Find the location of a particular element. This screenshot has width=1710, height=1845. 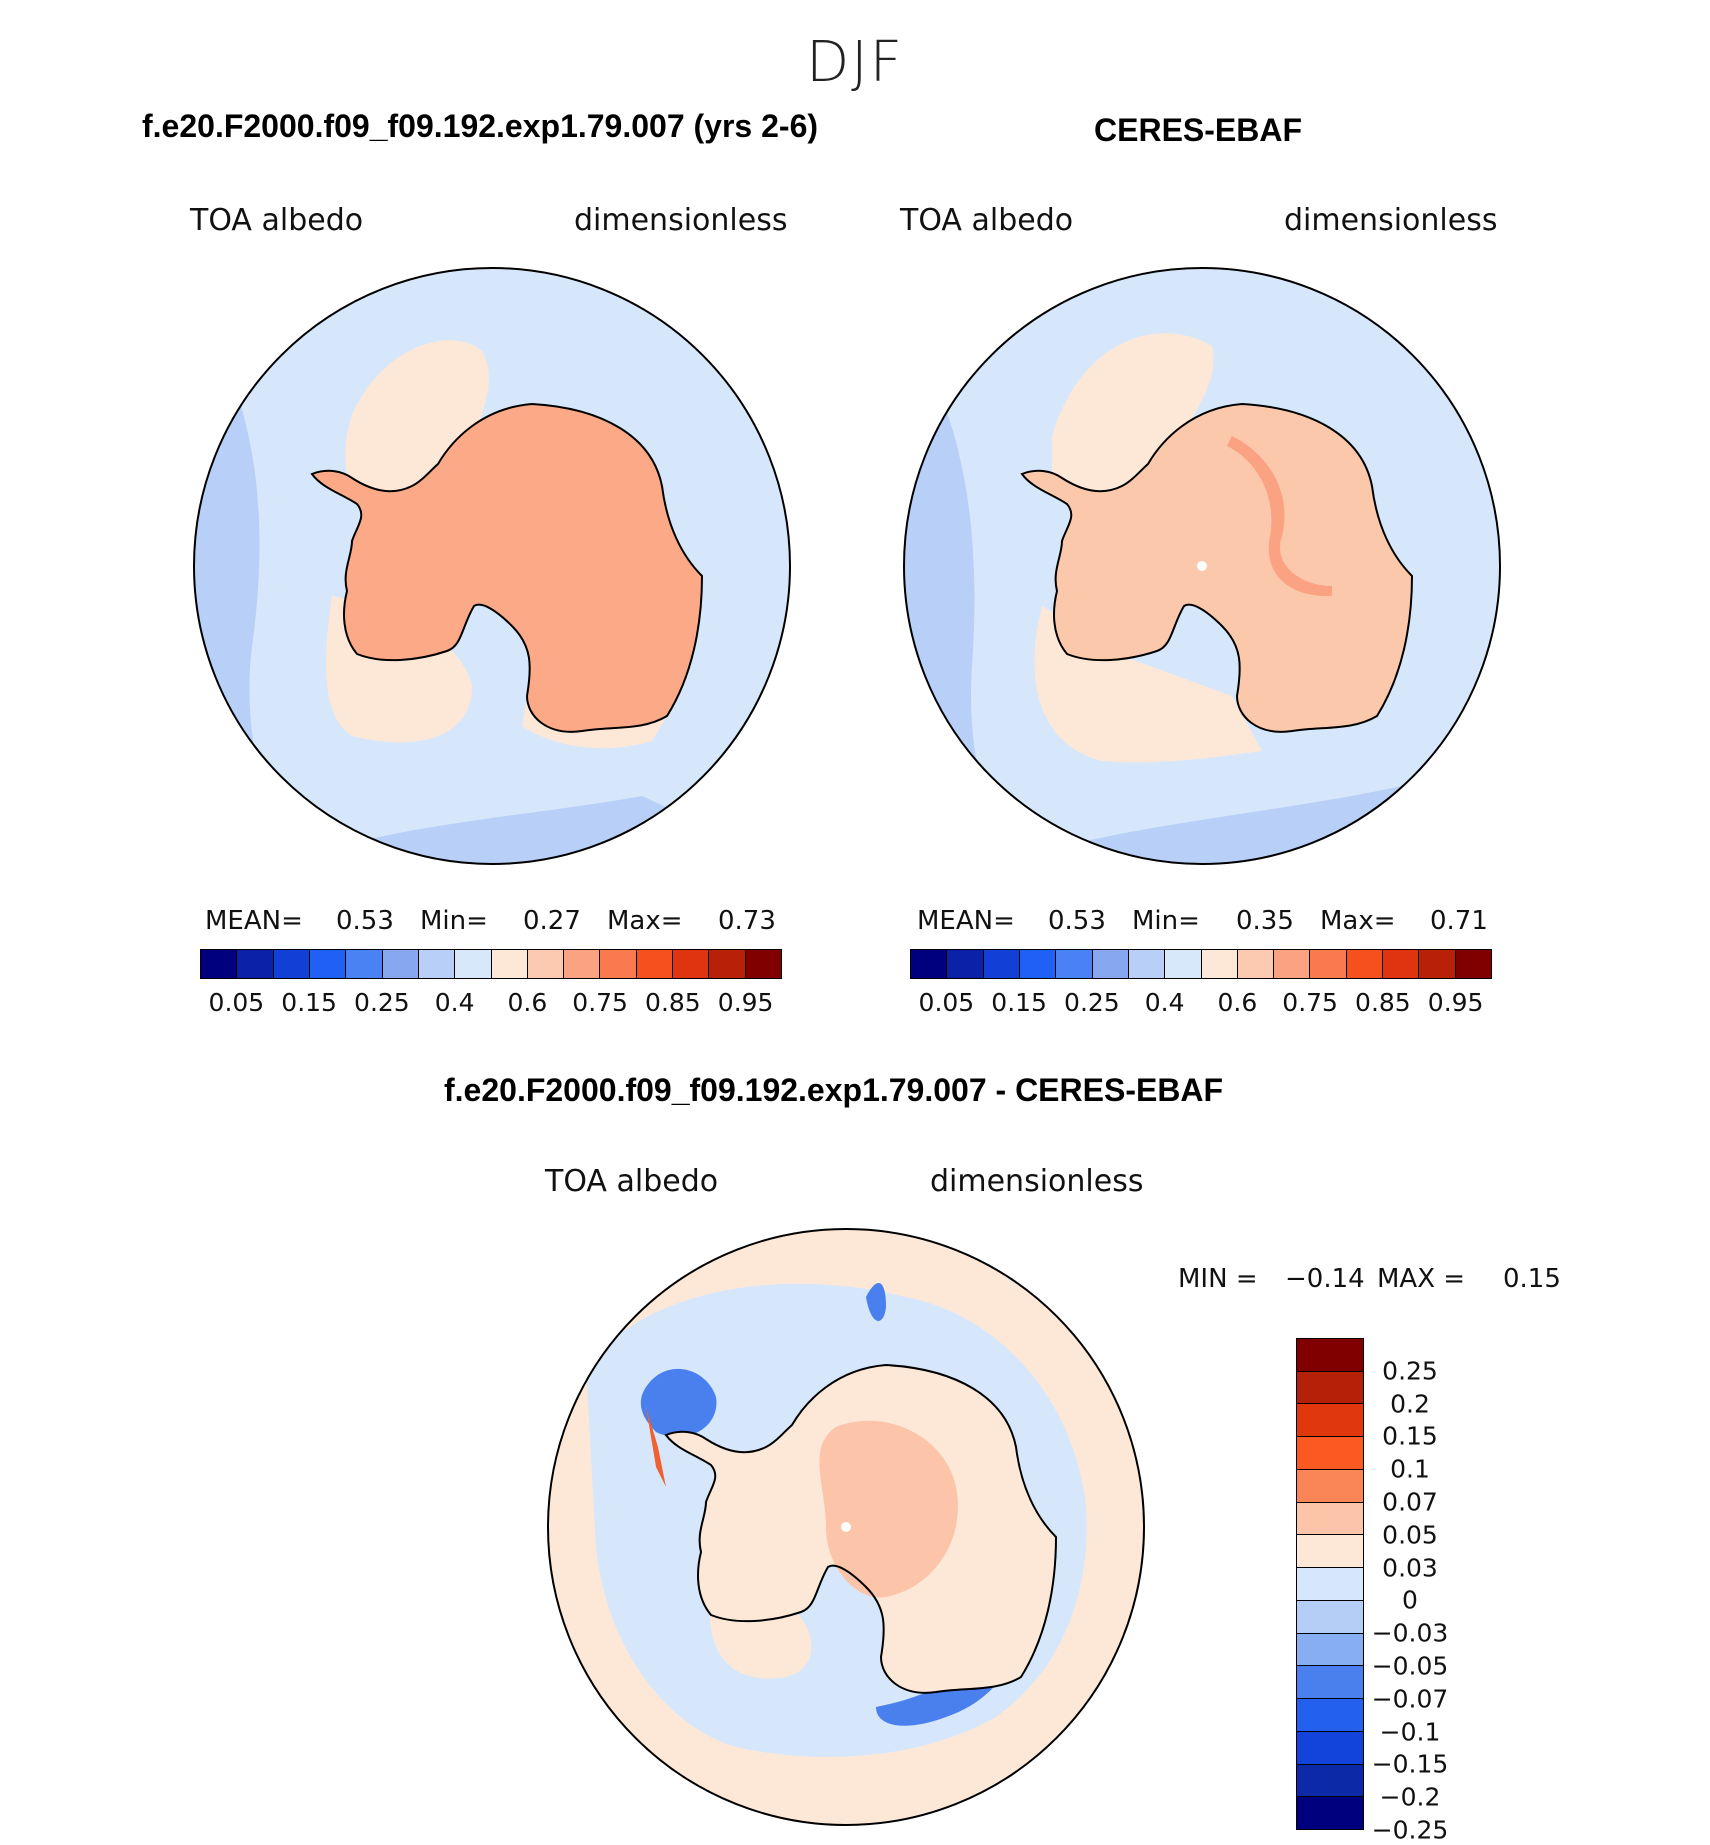

diff-colorbar-label: −0.2 is located at coordinates (1410, 1797).